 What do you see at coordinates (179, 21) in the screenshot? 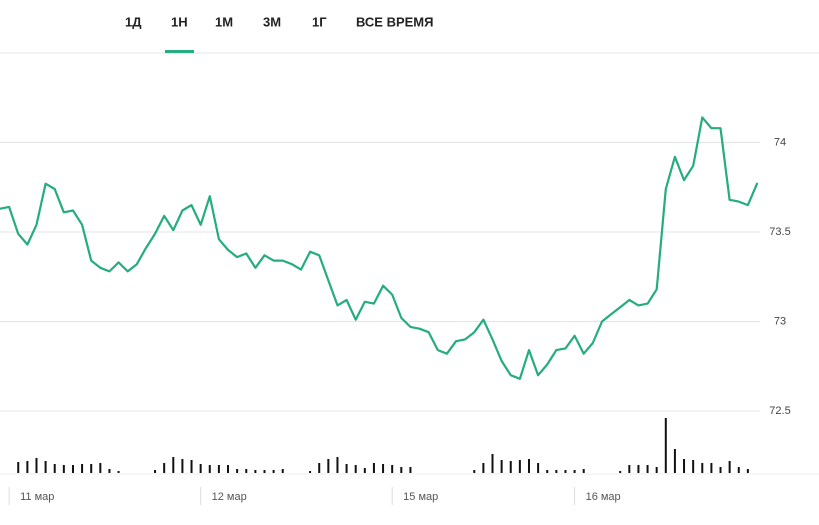
I see `period-tab: 1Н` at bounding box center [179, 21].